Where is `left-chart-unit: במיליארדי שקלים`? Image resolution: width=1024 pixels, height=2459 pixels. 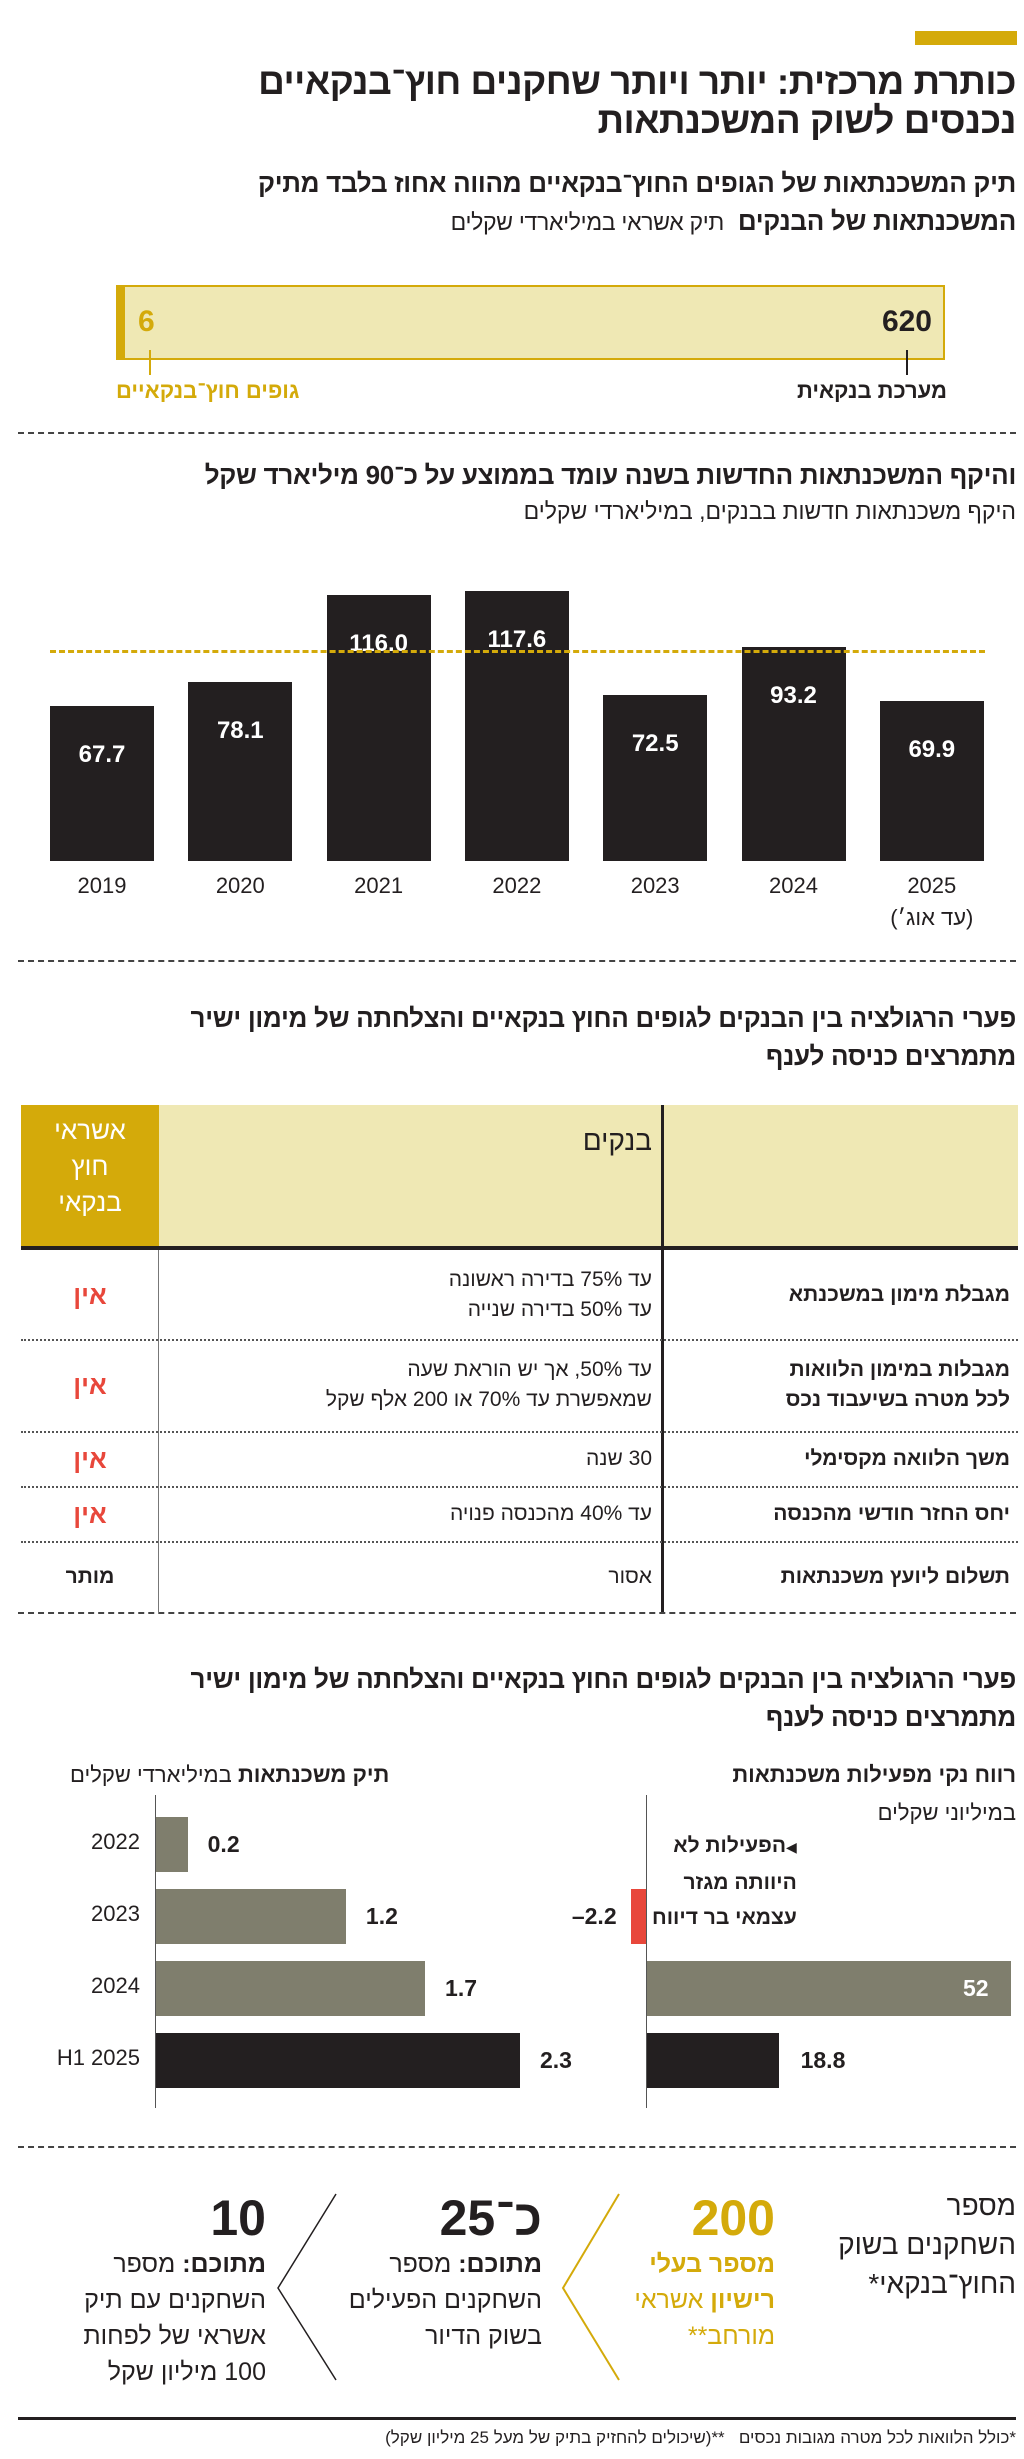 left-chart-unit: במיליארדי שקלים is located at coordinates (151, 1774).